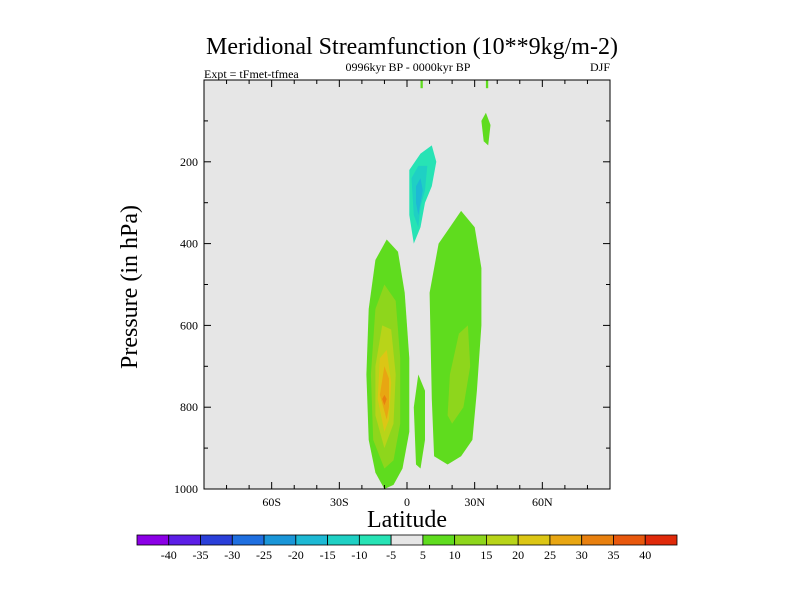 The height and width of the screenshot is (600, 800). I want to click on colorbar-label: 35, so click(613, 555).